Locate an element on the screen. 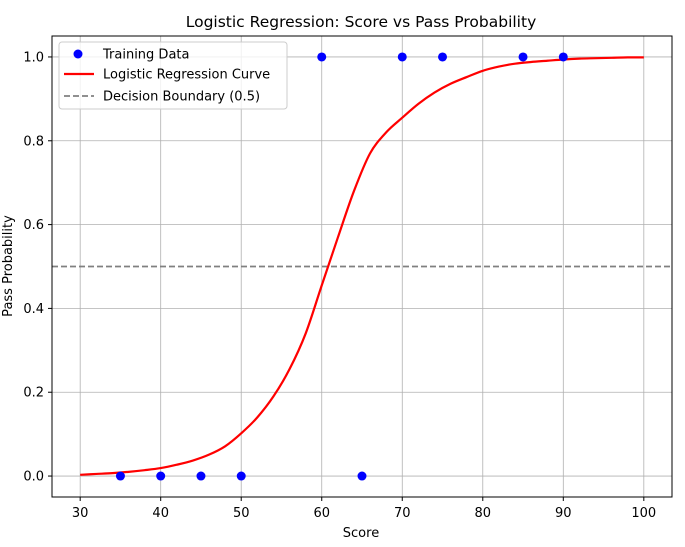 The width and height of the screenshot is (685, 547). legend-label-decision-boundary: Decision Boundary (0.5) is located at coordinates (181, 97).